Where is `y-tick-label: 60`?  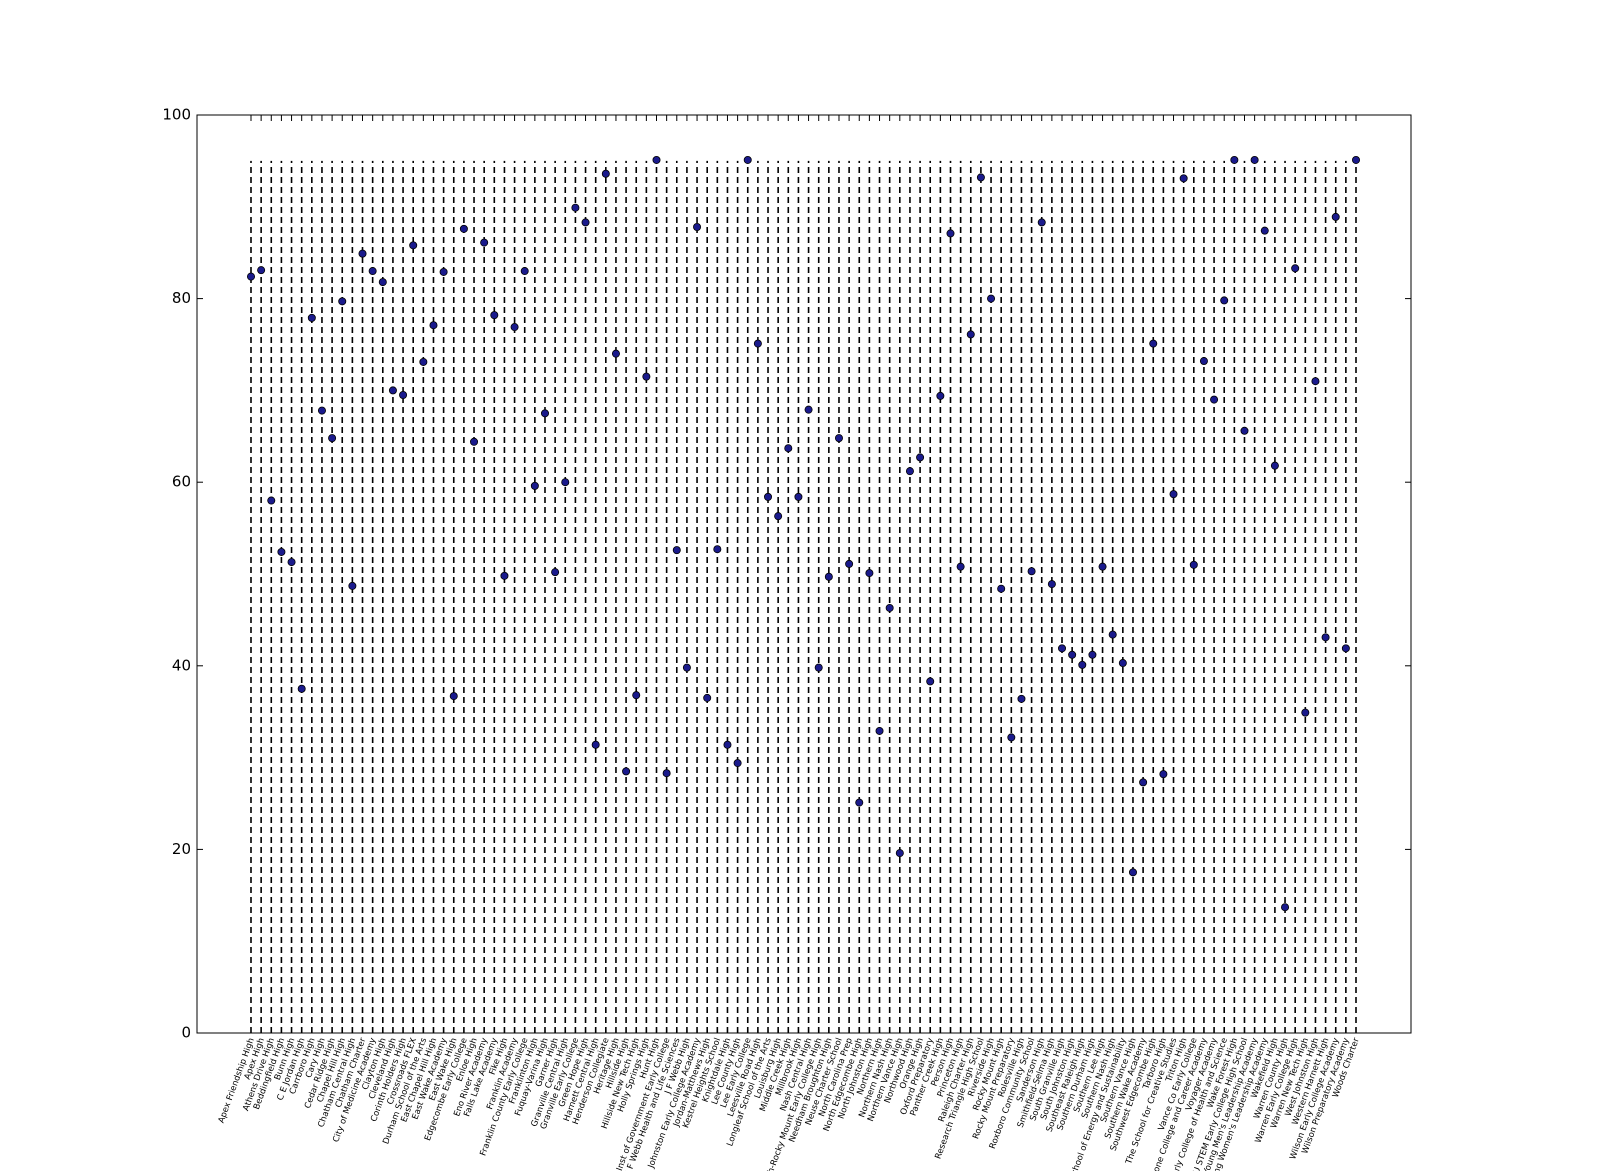 y-tick-label: 60 is located at coordinates (181, 482).